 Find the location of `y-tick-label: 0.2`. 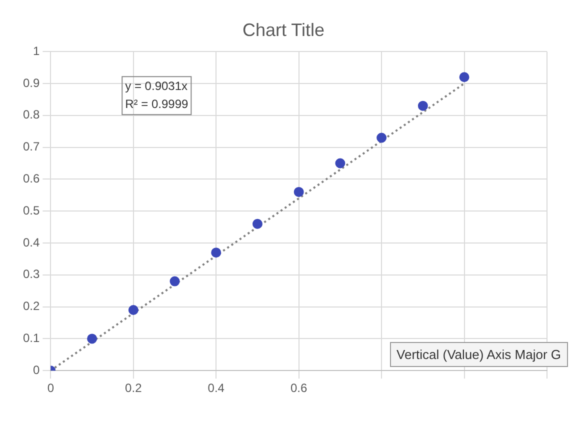

y-tick-label: 0.2 is located at coordinates (31, 306).